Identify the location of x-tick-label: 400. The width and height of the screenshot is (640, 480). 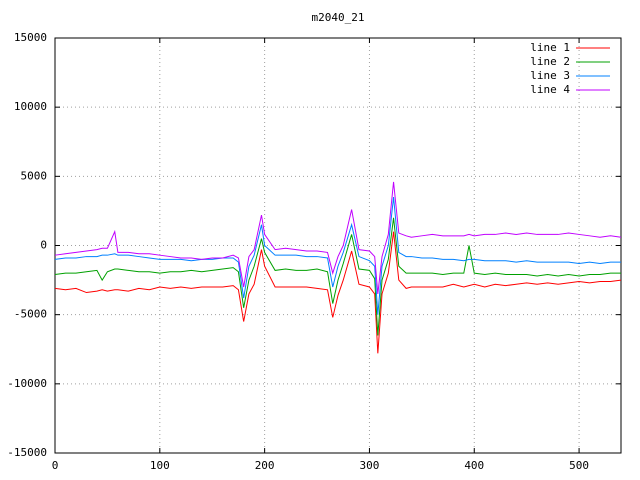
(474, 465).